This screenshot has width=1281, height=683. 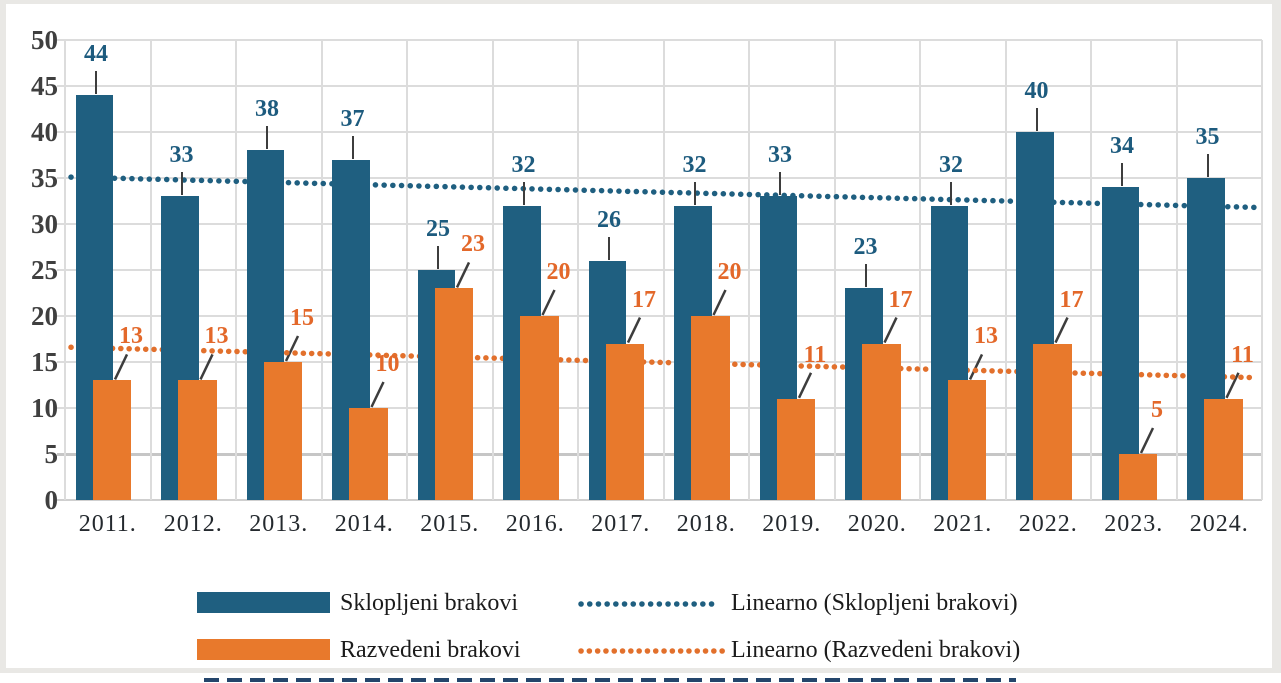 What do you see at coordinates (621, 524) in the screenshot?
I see `x-axis-label-2017.: 2017.` at bounding box center [621, 524].